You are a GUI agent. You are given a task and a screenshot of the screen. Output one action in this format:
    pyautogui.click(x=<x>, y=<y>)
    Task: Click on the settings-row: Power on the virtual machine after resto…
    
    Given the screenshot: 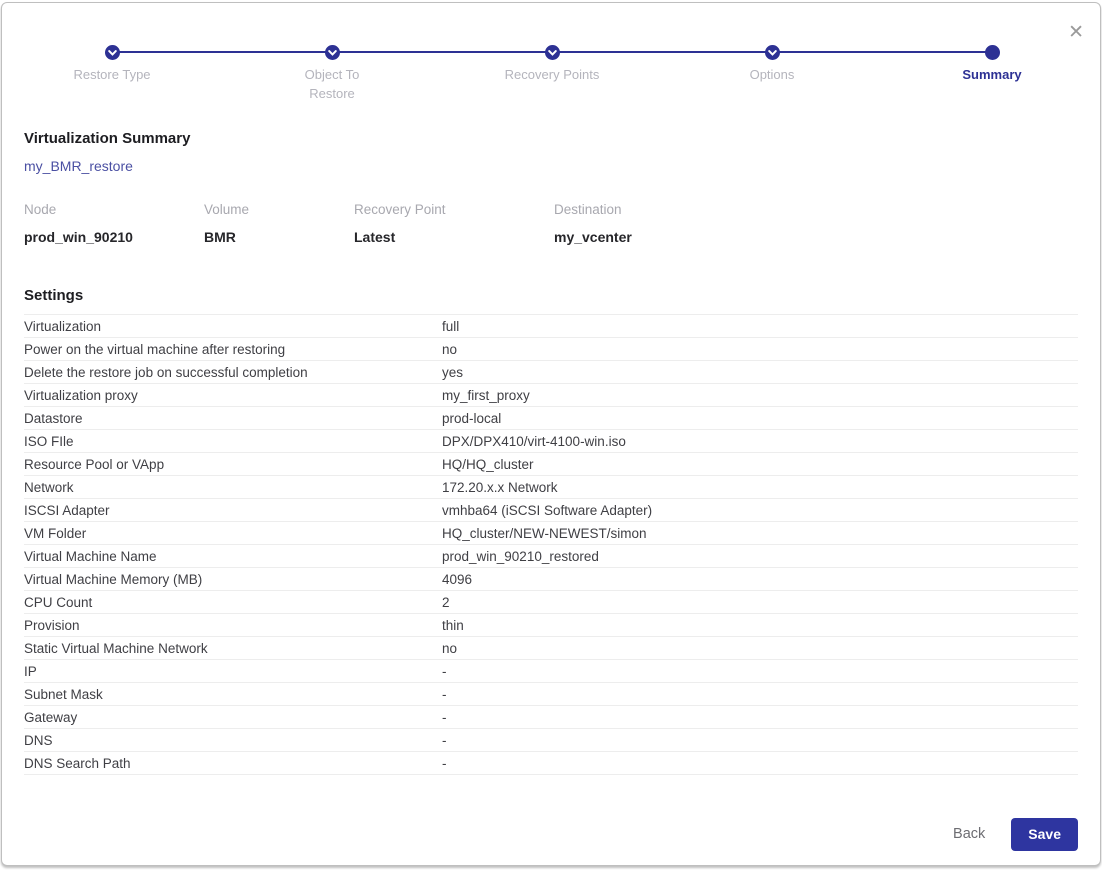 What is the action you would take?
    pyautogui.click(x=551, y=349)
    